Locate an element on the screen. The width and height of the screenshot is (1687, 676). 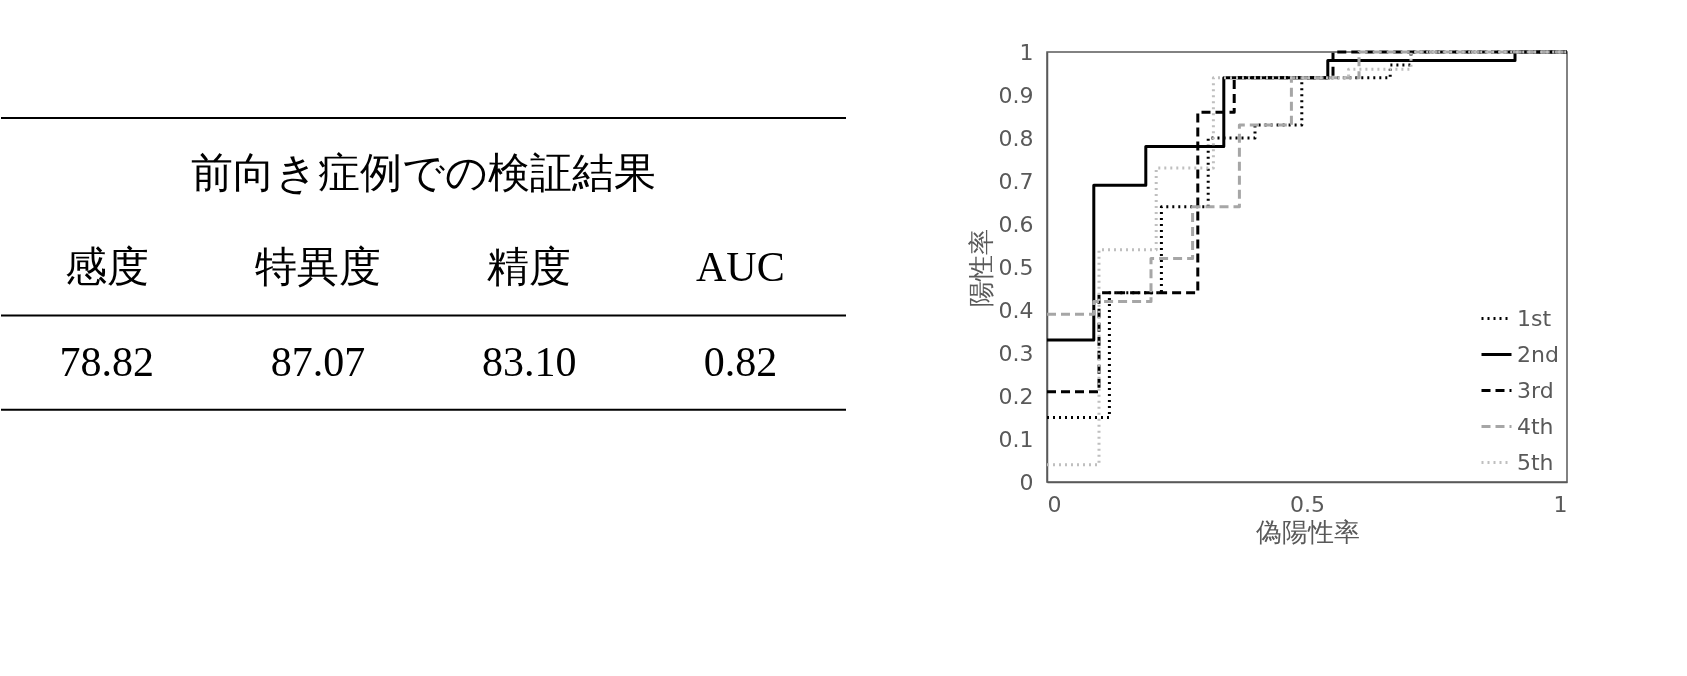
legend-label: 1st is located at coordinates (1534, 318).